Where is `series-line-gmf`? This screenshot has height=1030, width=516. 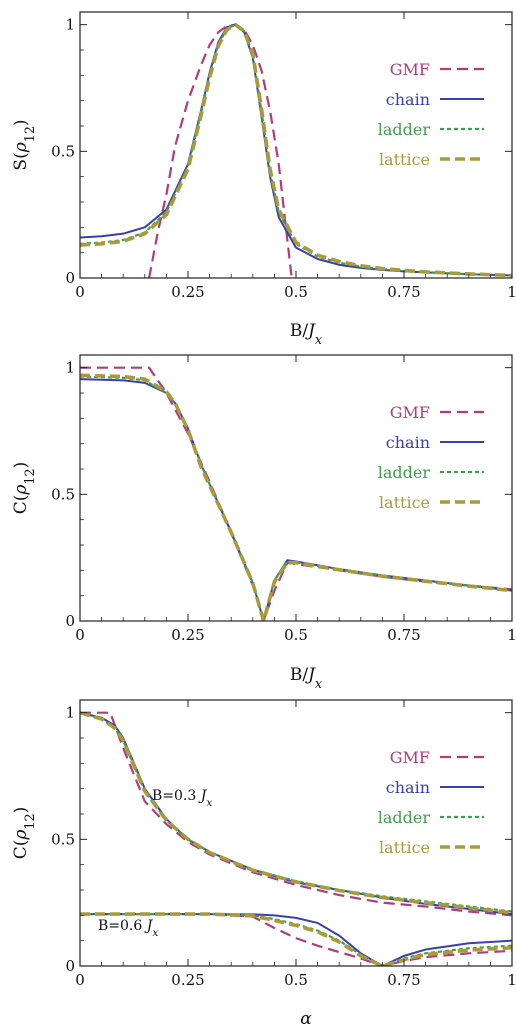 series-line-gmf is located at coordinates (220, 150).